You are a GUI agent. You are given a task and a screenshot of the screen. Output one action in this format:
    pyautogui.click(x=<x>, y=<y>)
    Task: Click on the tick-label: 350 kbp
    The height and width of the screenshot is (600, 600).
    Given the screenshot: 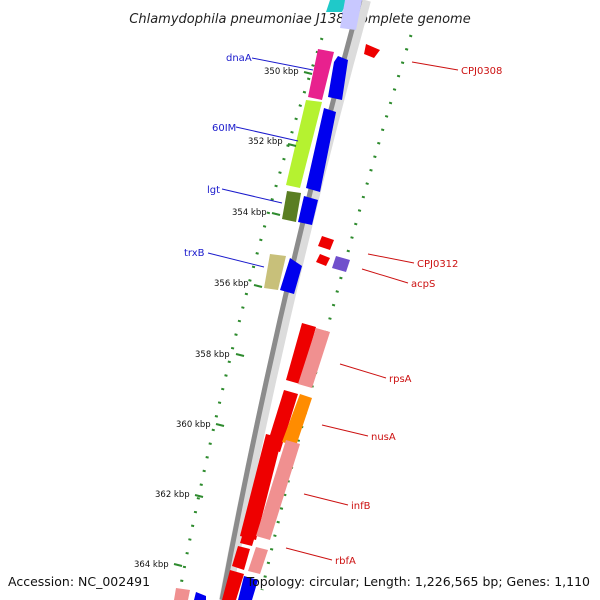 What is the action you would take?
    pyautogui.click(x=281, y=72)
    